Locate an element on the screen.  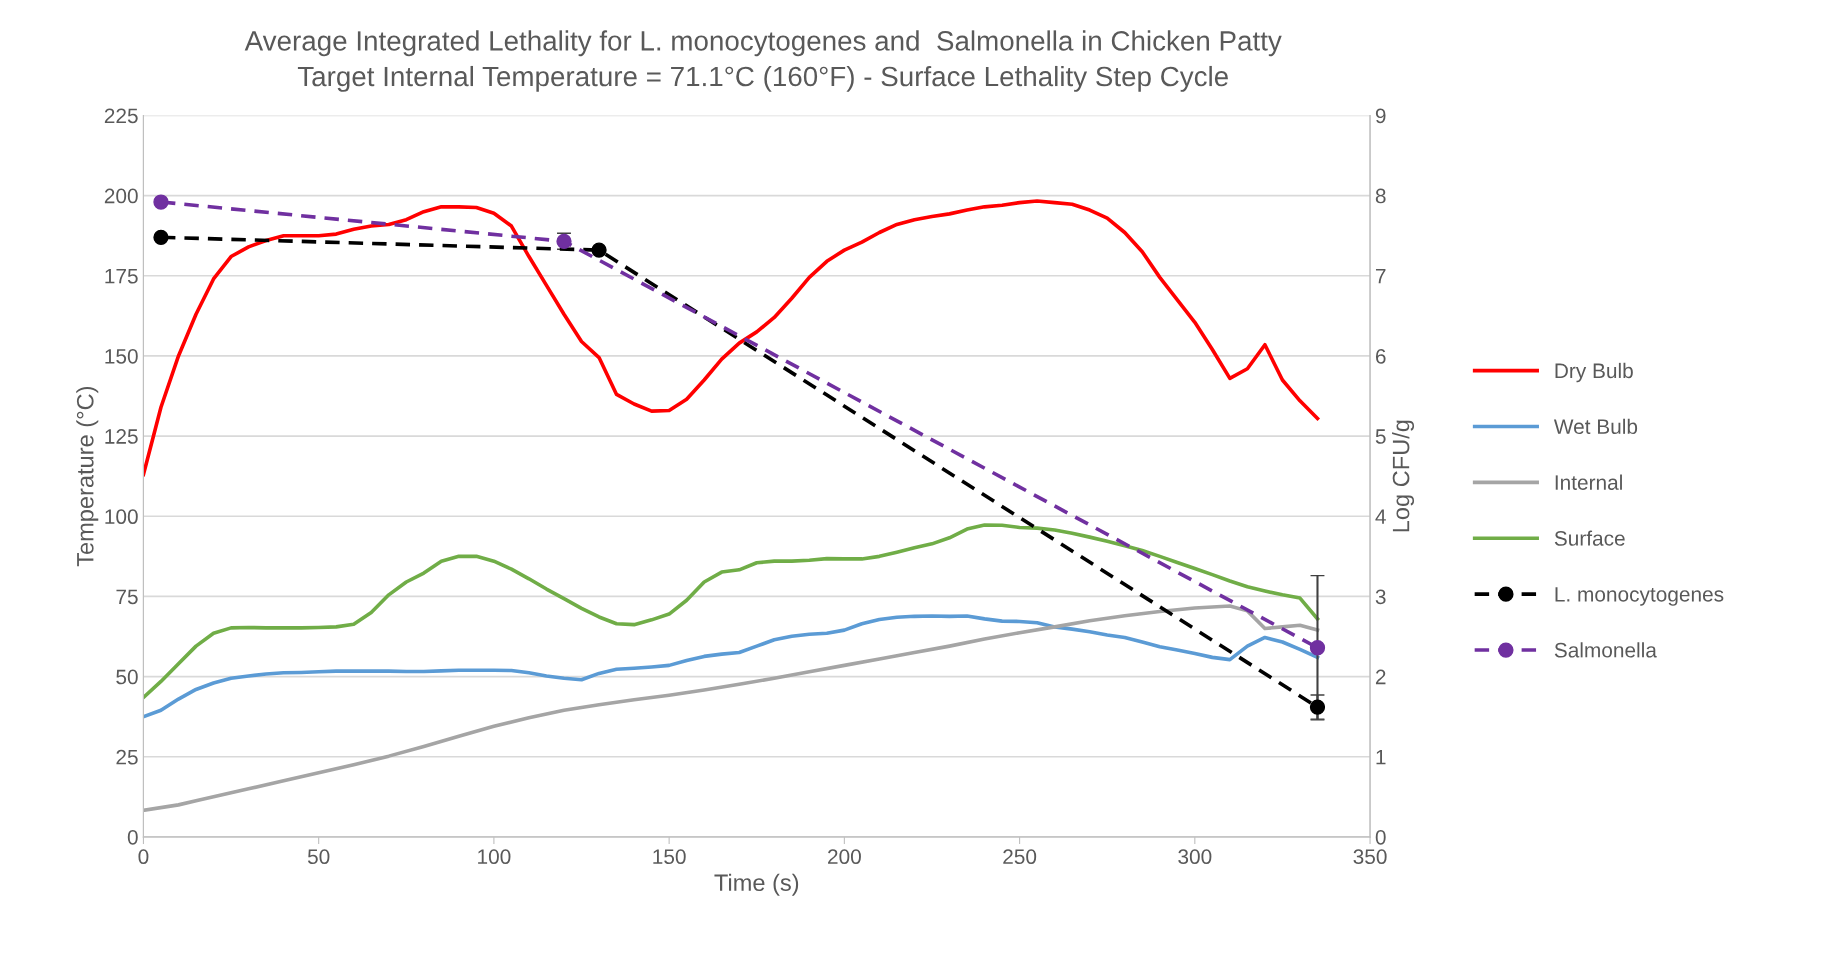
y2-tick-label: 0 is located at coordinates (1380, 837).